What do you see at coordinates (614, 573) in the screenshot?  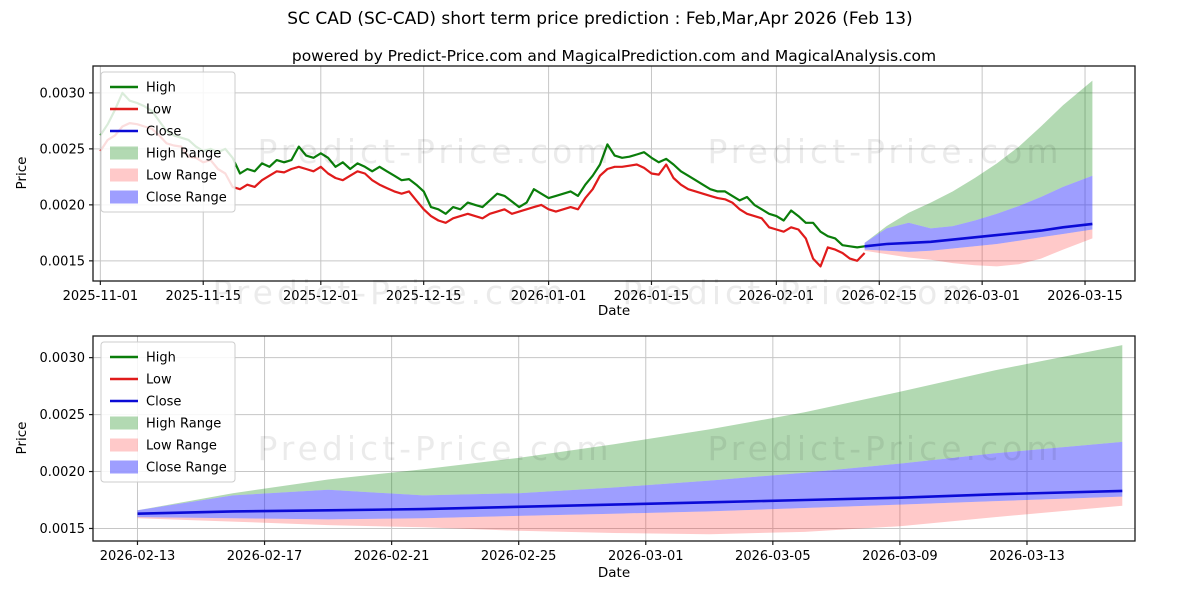 I see `bottom-x-axis-label: Date` at bounding box center [614, 573].